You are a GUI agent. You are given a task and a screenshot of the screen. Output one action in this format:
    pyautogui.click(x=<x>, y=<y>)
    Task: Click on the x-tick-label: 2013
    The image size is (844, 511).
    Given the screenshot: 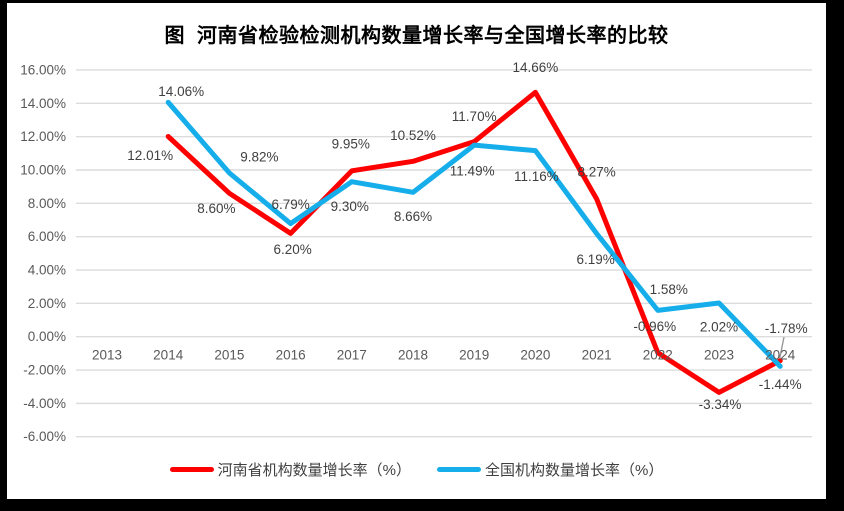 What is the action you would take?
    pyautogui.click(x=107, y=355)
    